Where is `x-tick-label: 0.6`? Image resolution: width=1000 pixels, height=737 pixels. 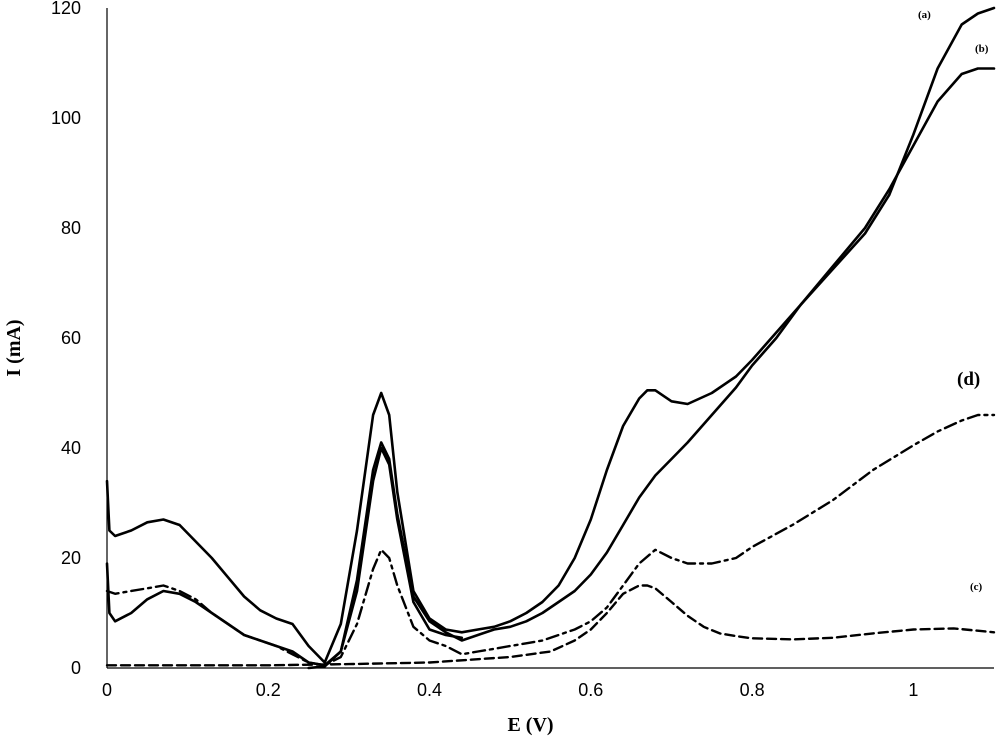 x-tick-label: 0.6 is located at coordinates (590, 690).